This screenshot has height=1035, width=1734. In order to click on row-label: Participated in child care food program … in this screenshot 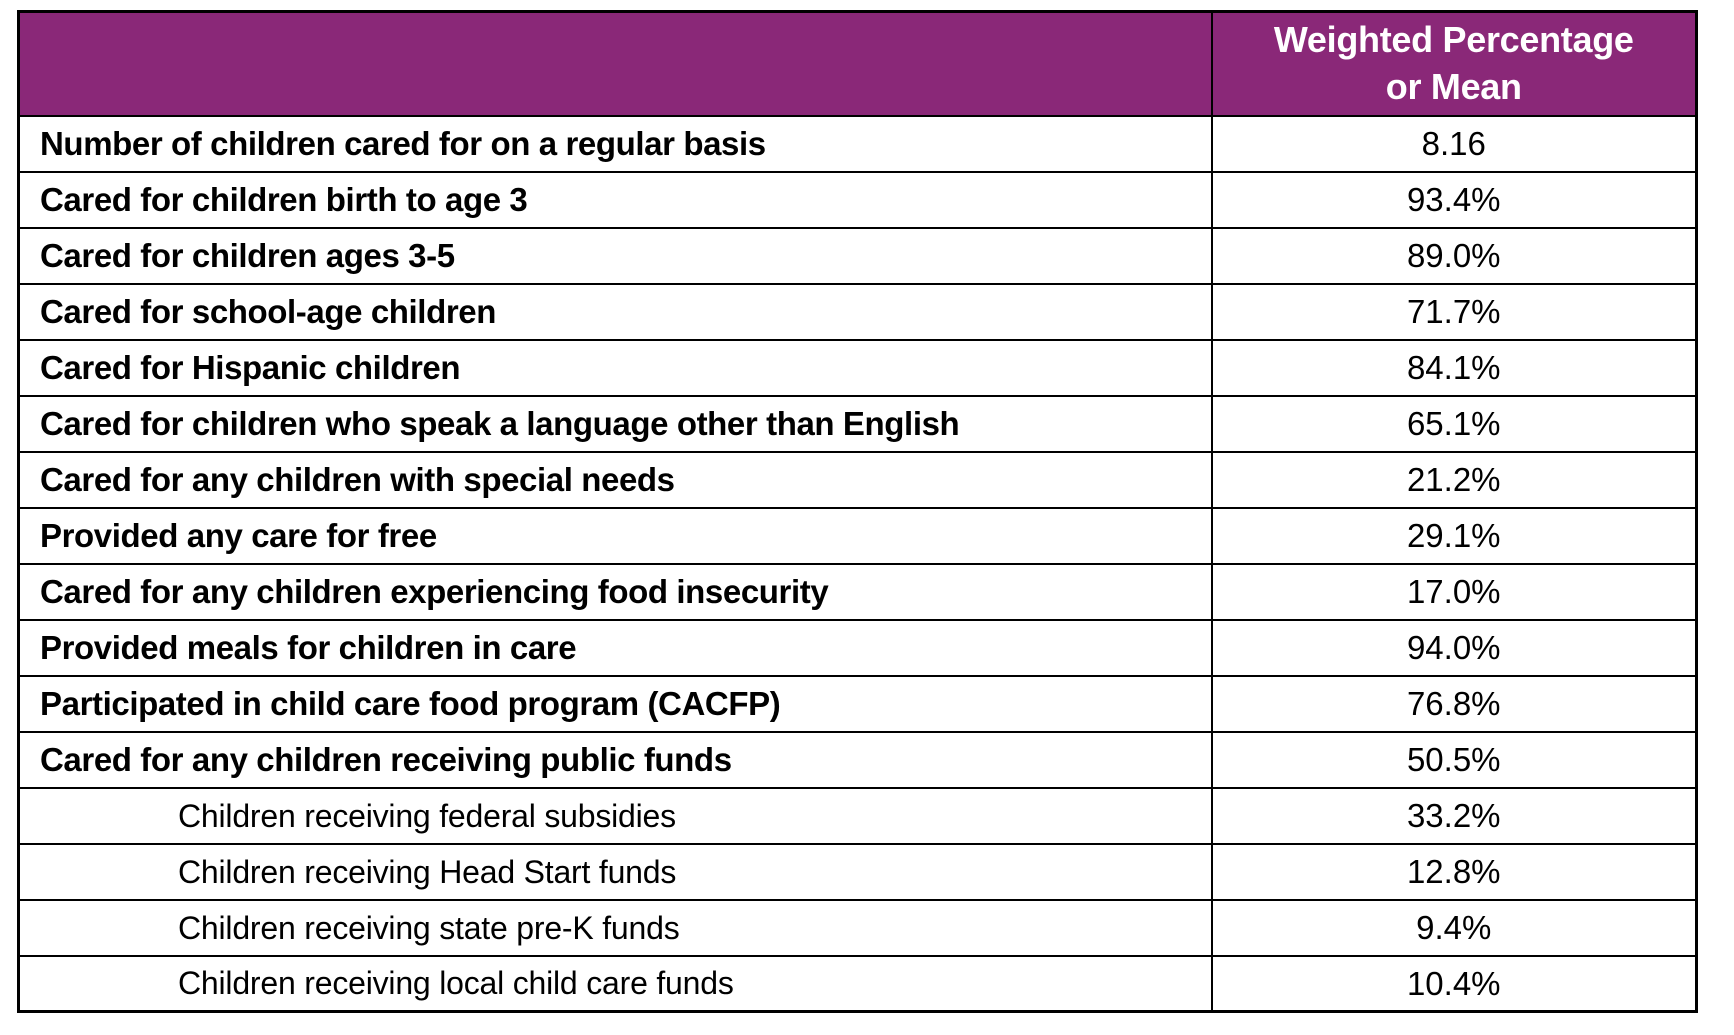, I will do `click(615, 703)`.